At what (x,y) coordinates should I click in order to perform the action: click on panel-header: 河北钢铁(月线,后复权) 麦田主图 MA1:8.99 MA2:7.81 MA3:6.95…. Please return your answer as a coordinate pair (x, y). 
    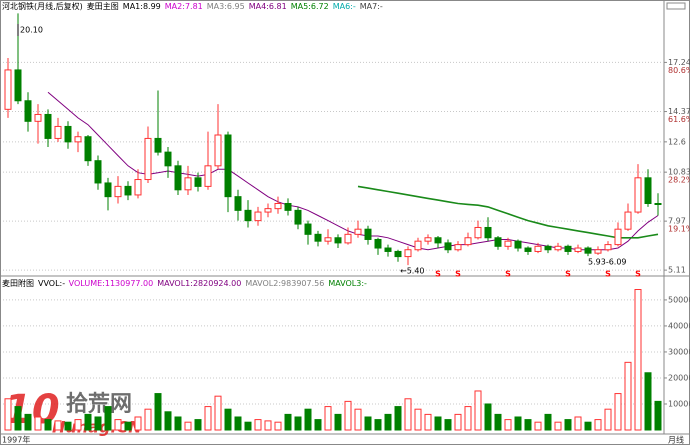
    Looking at the image, I should click on (192, 6).